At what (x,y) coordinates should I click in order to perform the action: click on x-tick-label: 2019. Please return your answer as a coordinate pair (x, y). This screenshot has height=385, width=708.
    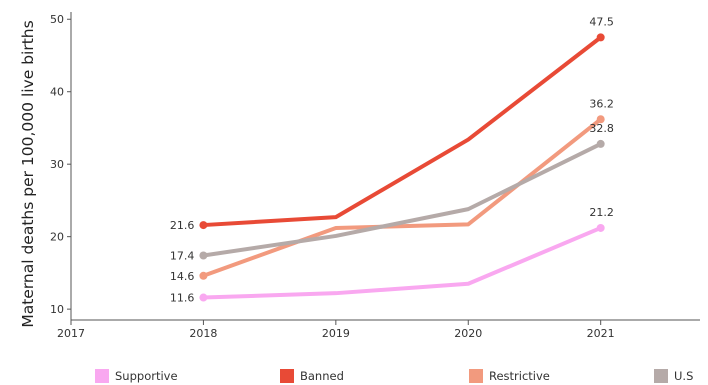
    Looking at the image, I should click on (336, 333).